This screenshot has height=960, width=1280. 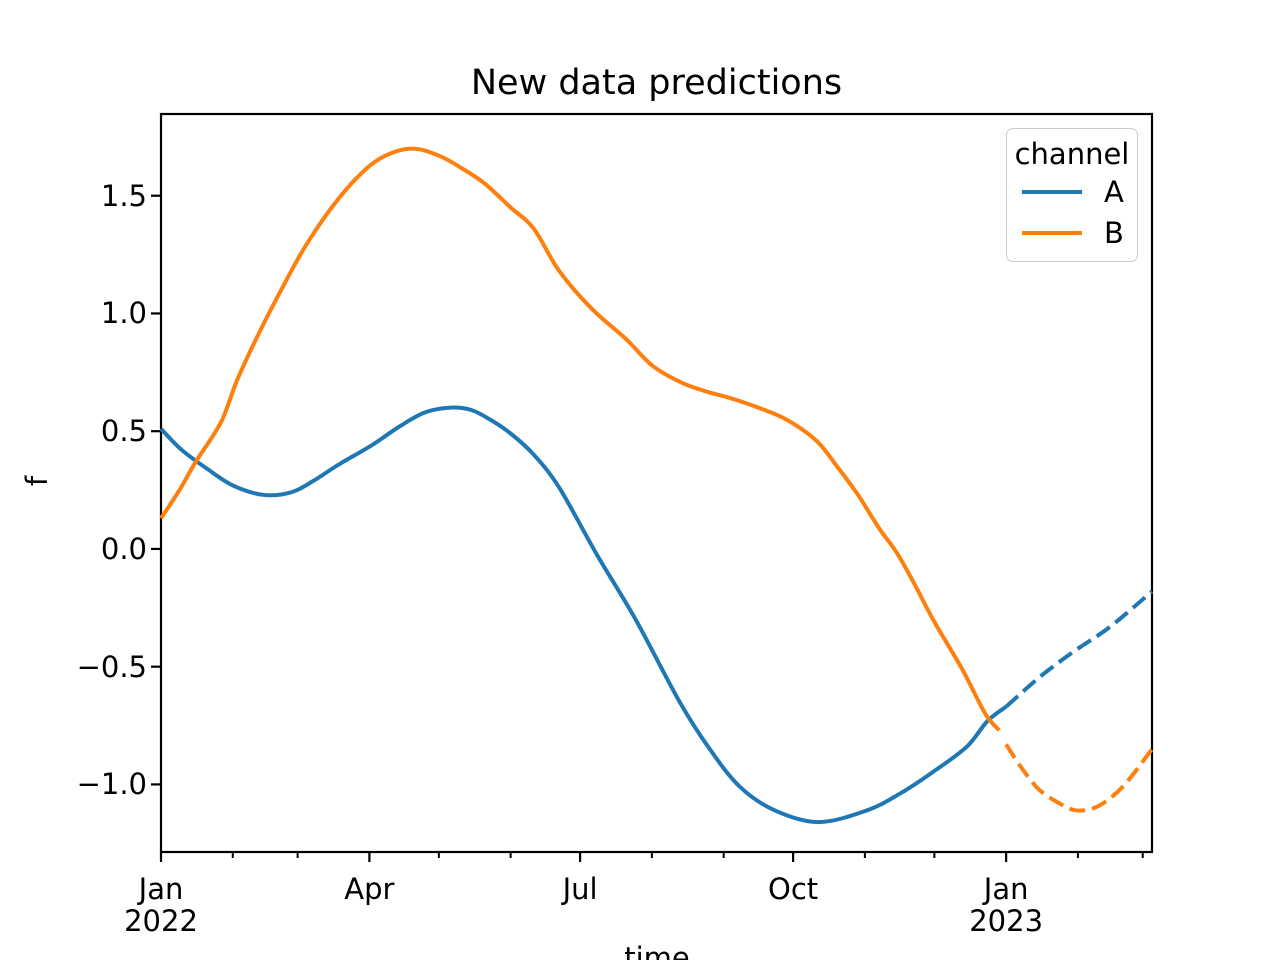 I want to click on y-tick-label: 0.5, so click(x=123, y=431).